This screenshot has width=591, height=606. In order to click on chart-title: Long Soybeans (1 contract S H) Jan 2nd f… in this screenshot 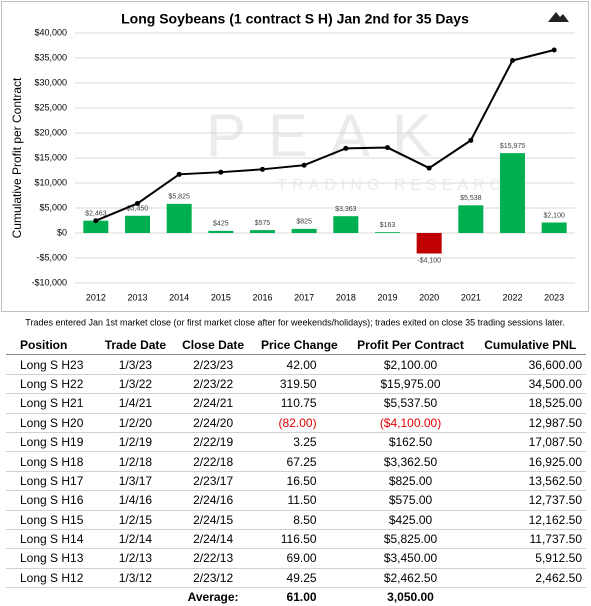, I will do `click(295, 19)`.